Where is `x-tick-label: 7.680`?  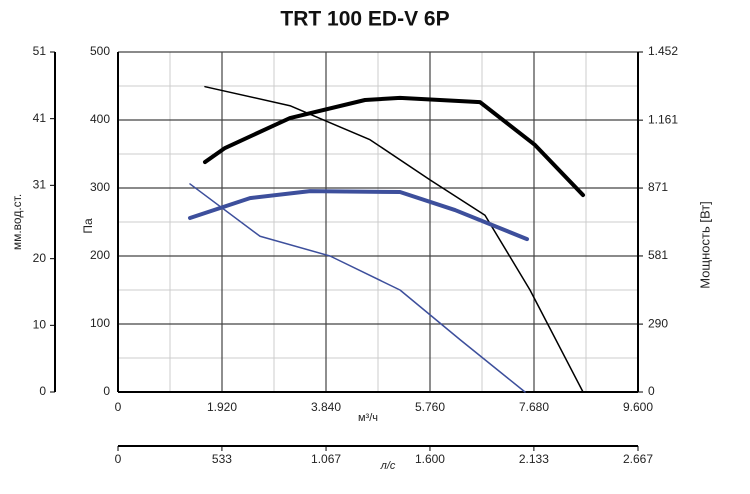 x-tick-label: 7.680 is located at coordinates (534, 407).